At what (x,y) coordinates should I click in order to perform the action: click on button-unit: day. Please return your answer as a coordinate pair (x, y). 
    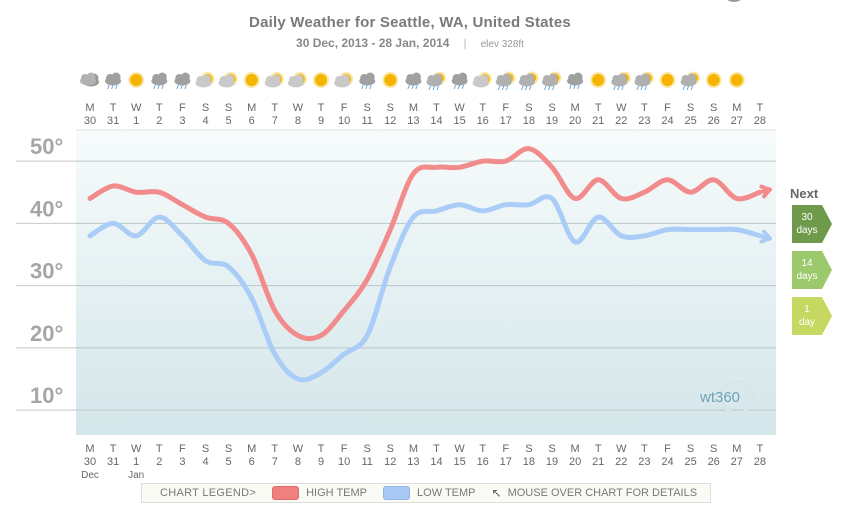
    Looking at the image, I should click on (807, 322).